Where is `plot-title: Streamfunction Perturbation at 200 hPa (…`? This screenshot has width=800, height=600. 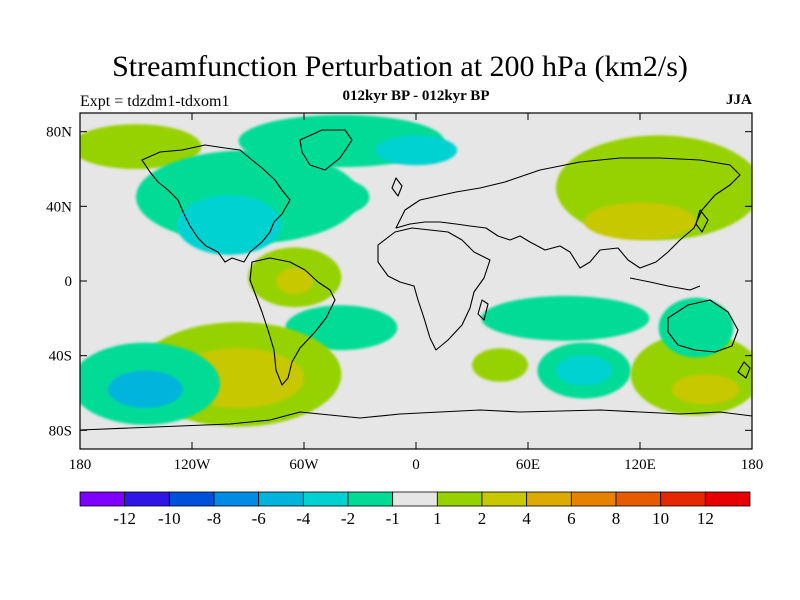
plot-title: Streamfunction Perturbation at 200 hPa (… is located at coordinates (400, 66).